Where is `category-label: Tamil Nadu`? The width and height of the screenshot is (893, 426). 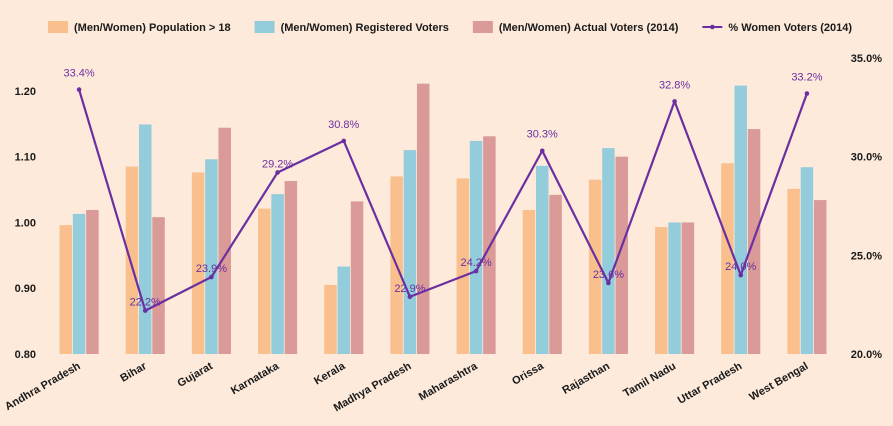 category-label: Tamil Nadu is located at coordinates (649, 380).